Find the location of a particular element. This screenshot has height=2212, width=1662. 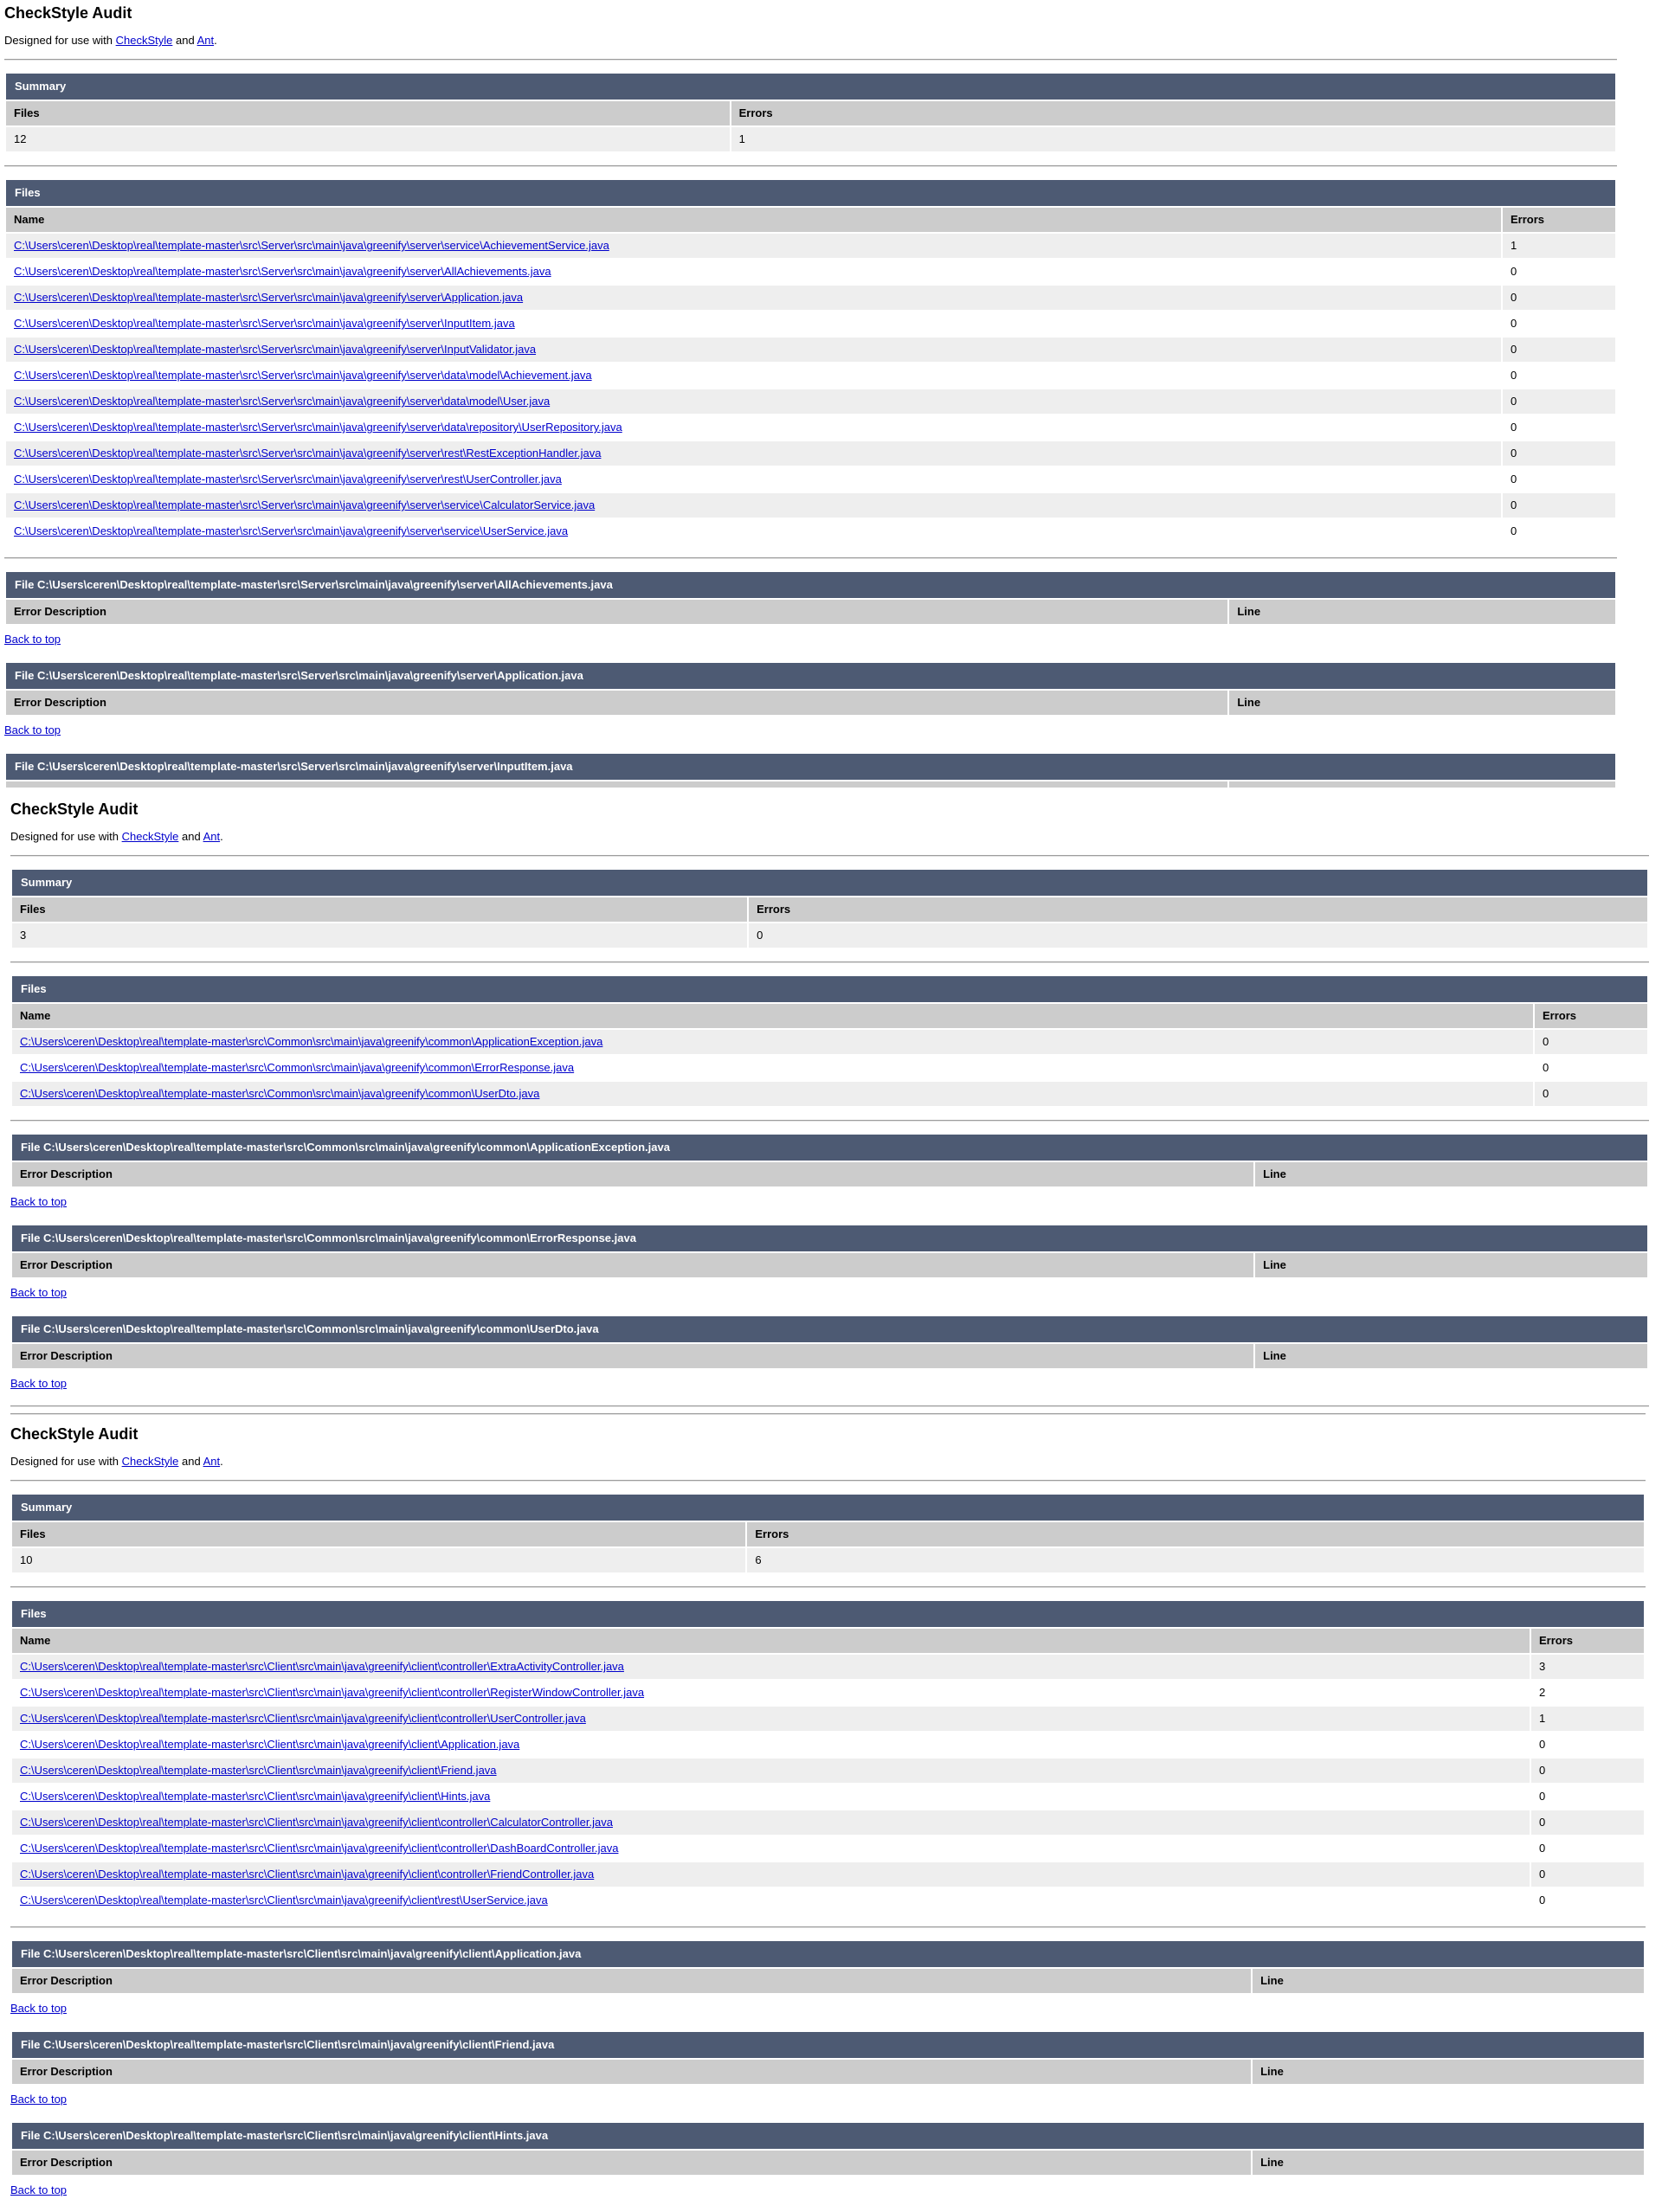

detail-column-header-row-truncated is located at coordinates (810, 784).